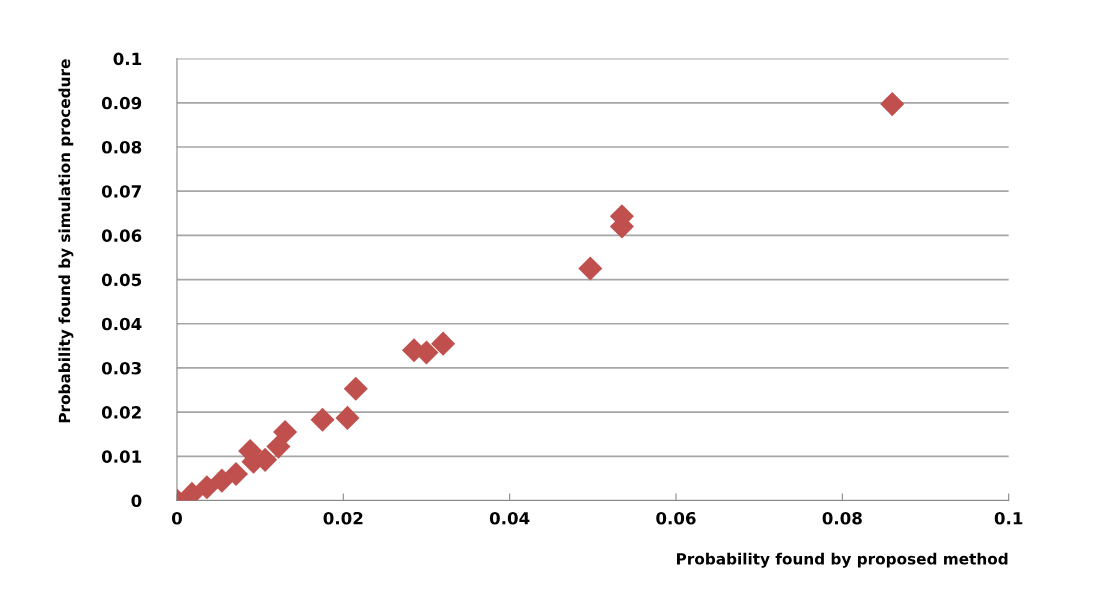 This screenshot has width=1106, height=598. What do you see at coordinates (66, 241) in the screenshot?
I see `y-axis-title: Probability found by simulation procedure` at bounding box center [66, 241].